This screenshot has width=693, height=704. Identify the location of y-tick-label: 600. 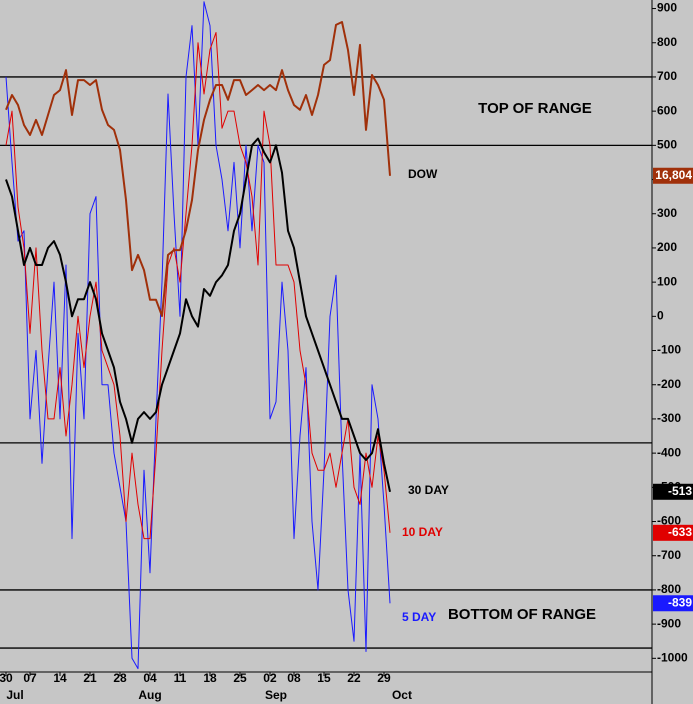
(667, 110).